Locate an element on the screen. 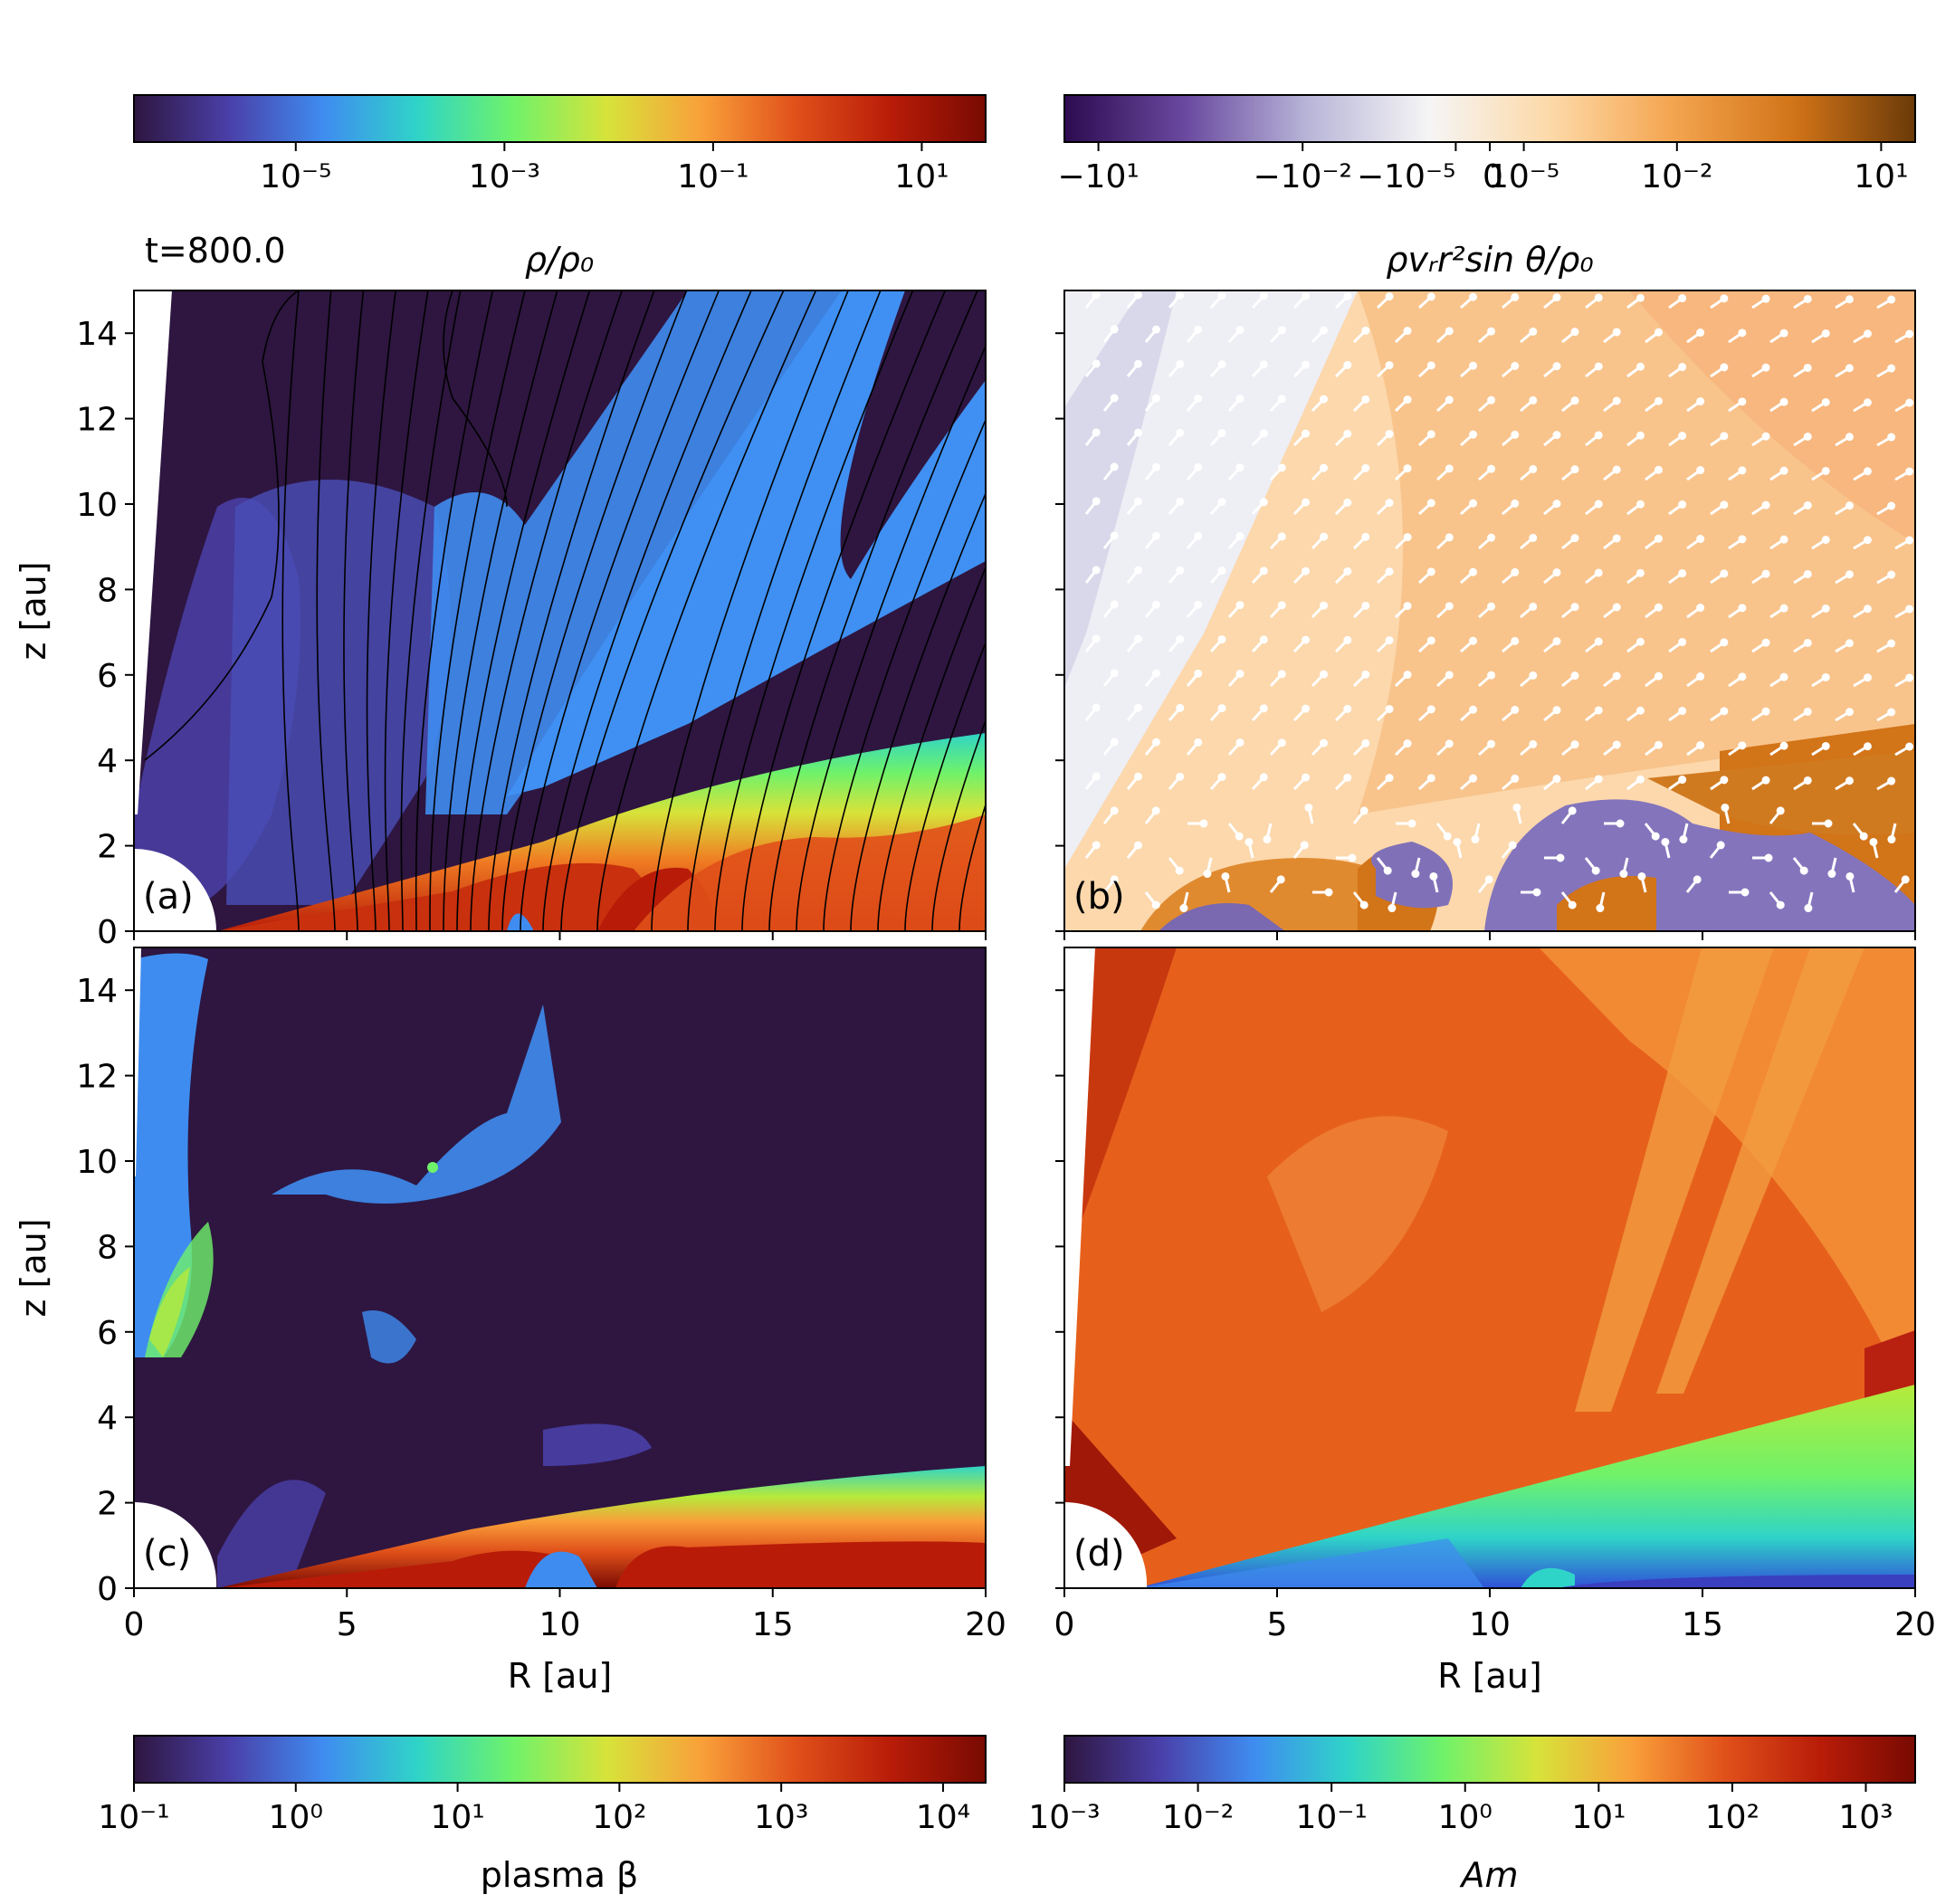  colorbar-tick-label: 10⁻³ is located at coordinates (504, 176).